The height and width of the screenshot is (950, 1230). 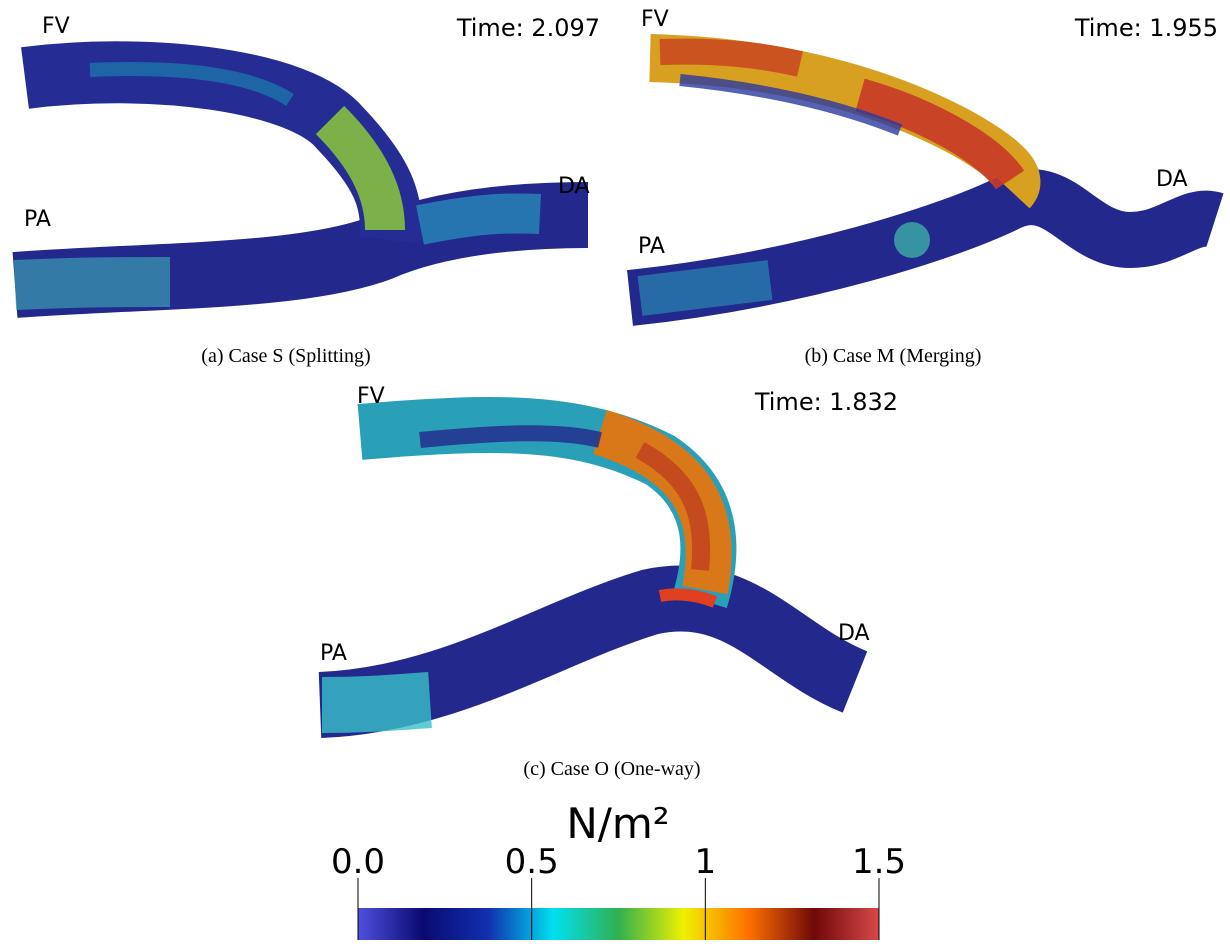 I want to click on caption: (b) Case M (Merging), so click(x=893, y=356).